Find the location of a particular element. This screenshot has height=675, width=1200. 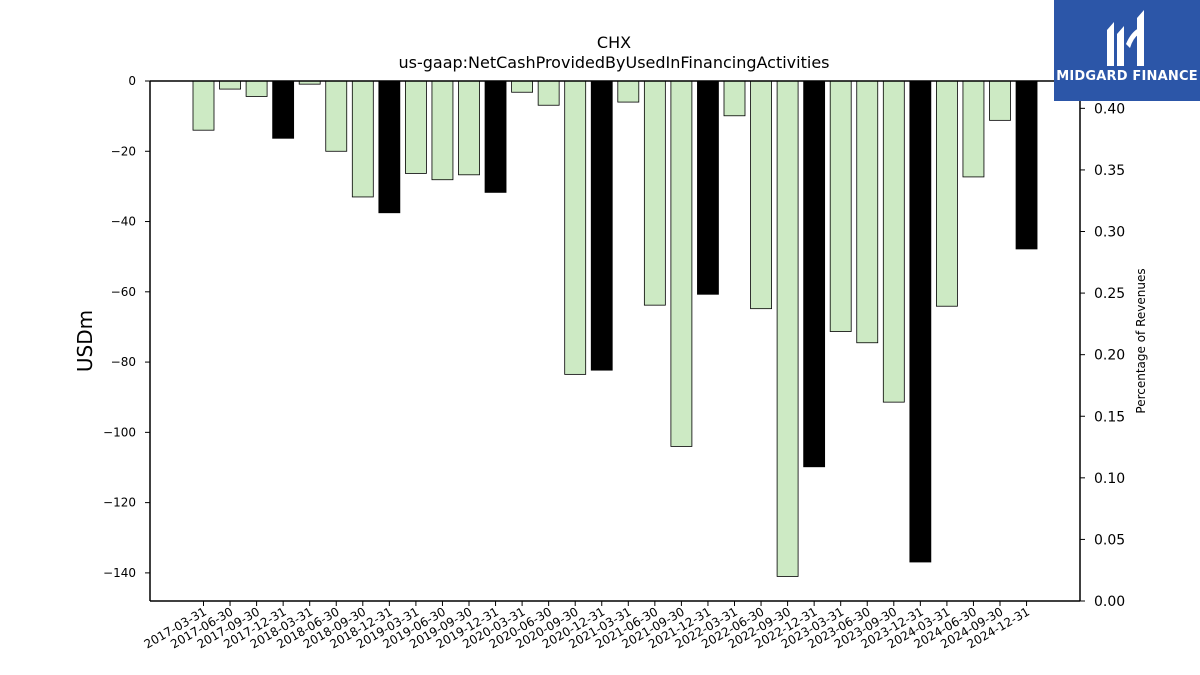

y2-axis-ticks: 0.00 0.05 0.10 0.15 0.20 0.25 0.30 0.35 0.40 is located at coordinates (1102, 355).